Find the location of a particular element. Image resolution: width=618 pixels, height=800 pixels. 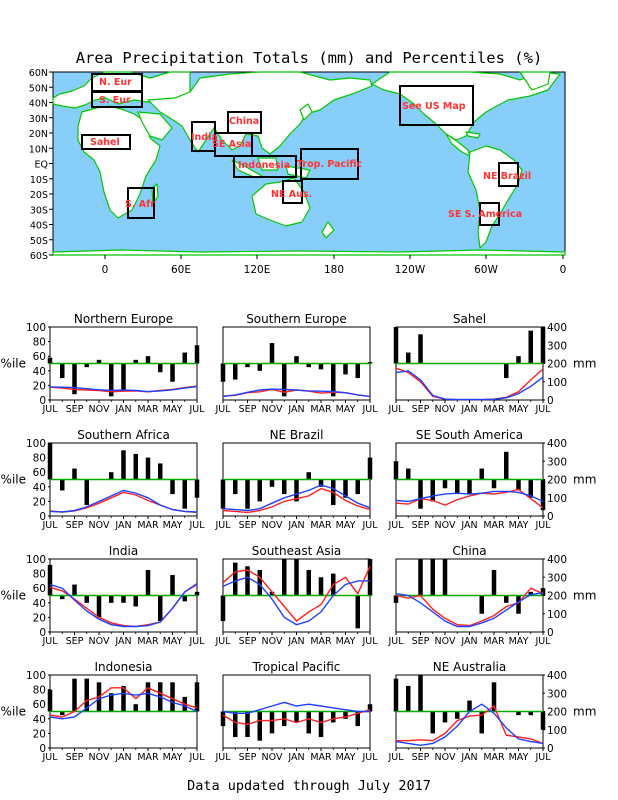

panel-title: Indonesia is located at coordinates (123, 667).